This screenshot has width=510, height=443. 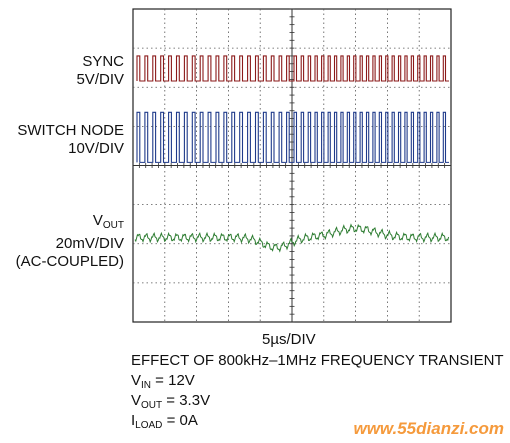 What do you see at coordinates (152, 405) in the screenshot?
I see `vout-sub: OUT` at bounding box center [152, 405].